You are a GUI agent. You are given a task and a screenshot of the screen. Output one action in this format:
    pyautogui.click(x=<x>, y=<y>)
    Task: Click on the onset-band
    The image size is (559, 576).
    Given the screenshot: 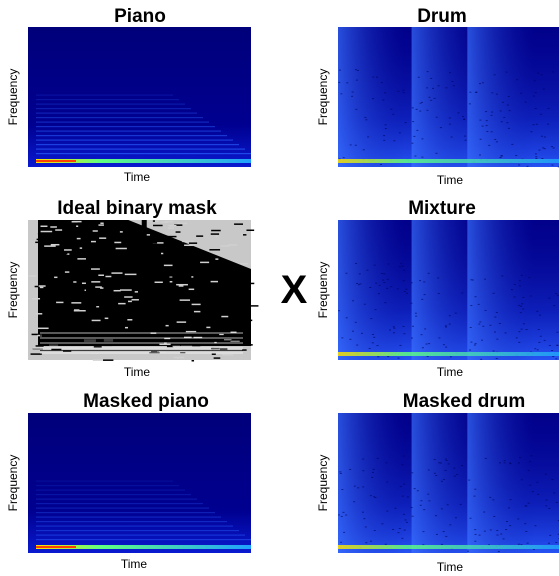 What is the action you would take?
    pyautogui.click(x=501, y=483)
    